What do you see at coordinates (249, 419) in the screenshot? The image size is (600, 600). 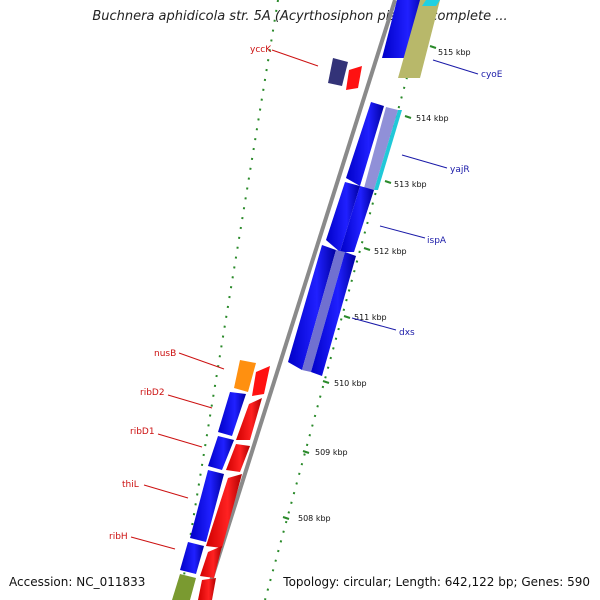 I see `gene-ribD2-red` at bounding box center [249, 419].